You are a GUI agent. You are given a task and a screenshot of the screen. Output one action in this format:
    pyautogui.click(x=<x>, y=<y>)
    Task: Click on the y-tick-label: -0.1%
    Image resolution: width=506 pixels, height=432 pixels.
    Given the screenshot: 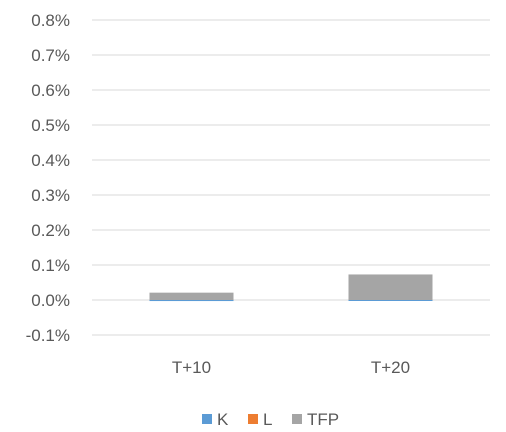 What is the action you would take?
    pyautogui.click(x=48, y=335)
    